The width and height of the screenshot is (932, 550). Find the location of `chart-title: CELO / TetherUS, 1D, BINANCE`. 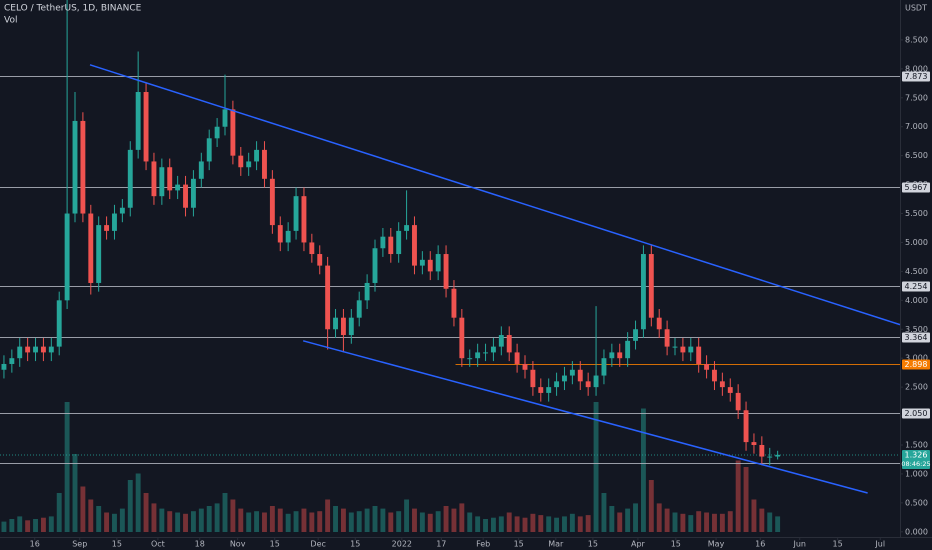

chart-title: CELO / TetherUS, 1D, BINANCE is located at coordinates (73, 9).